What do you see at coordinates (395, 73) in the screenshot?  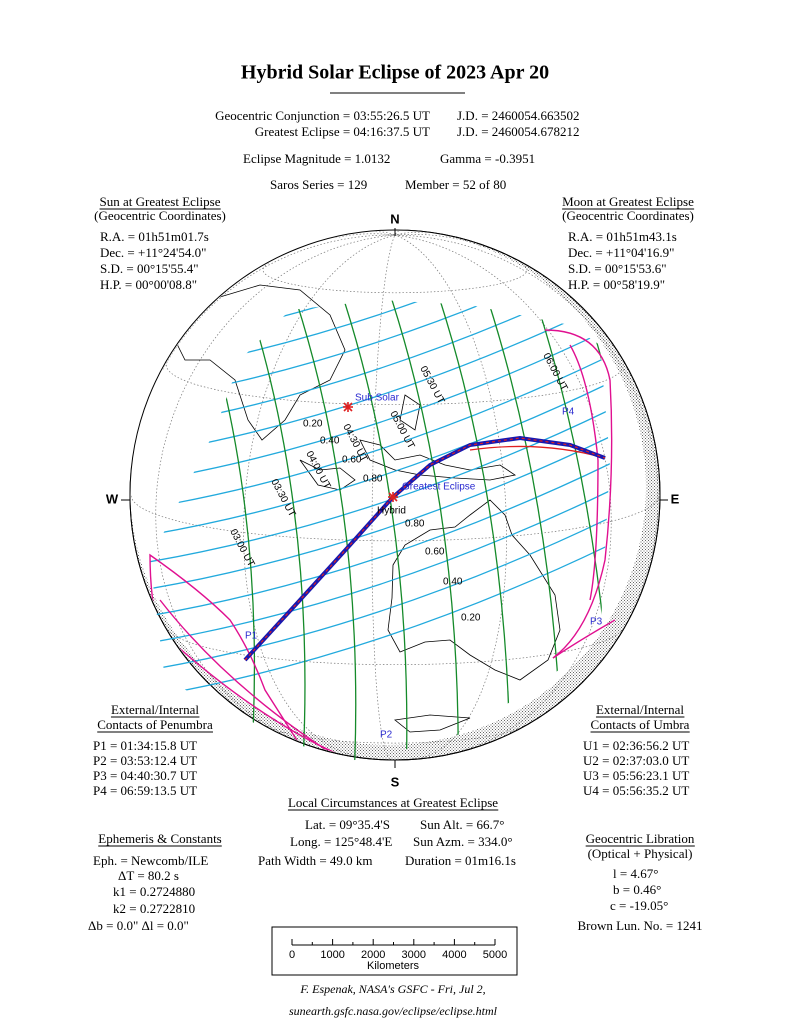 I see `text: Hybrid Solar Eclipse of 2023 Apr 20` at bounding box center [395, 73].